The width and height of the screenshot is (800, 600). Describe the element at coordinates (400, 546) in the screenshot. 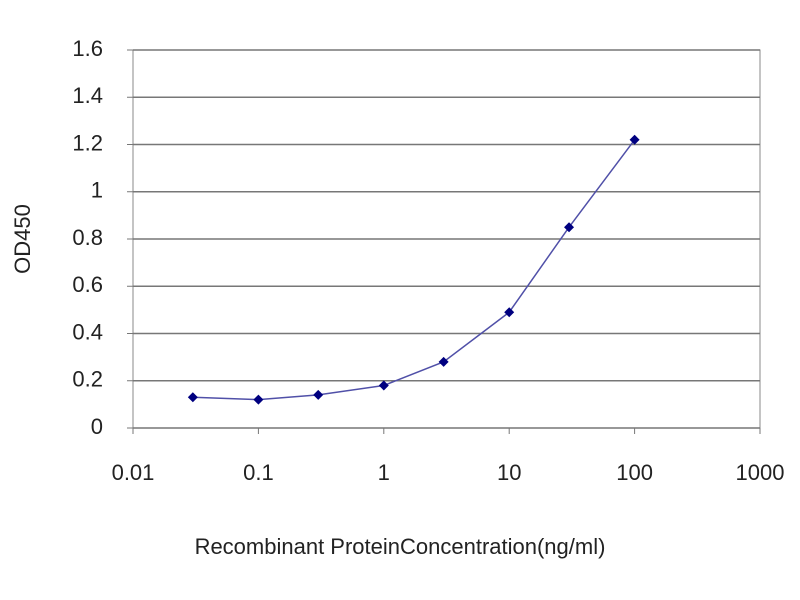

I see `x-axis-label: Recombinant ProteinConcentration(ng/ml)` at that location.